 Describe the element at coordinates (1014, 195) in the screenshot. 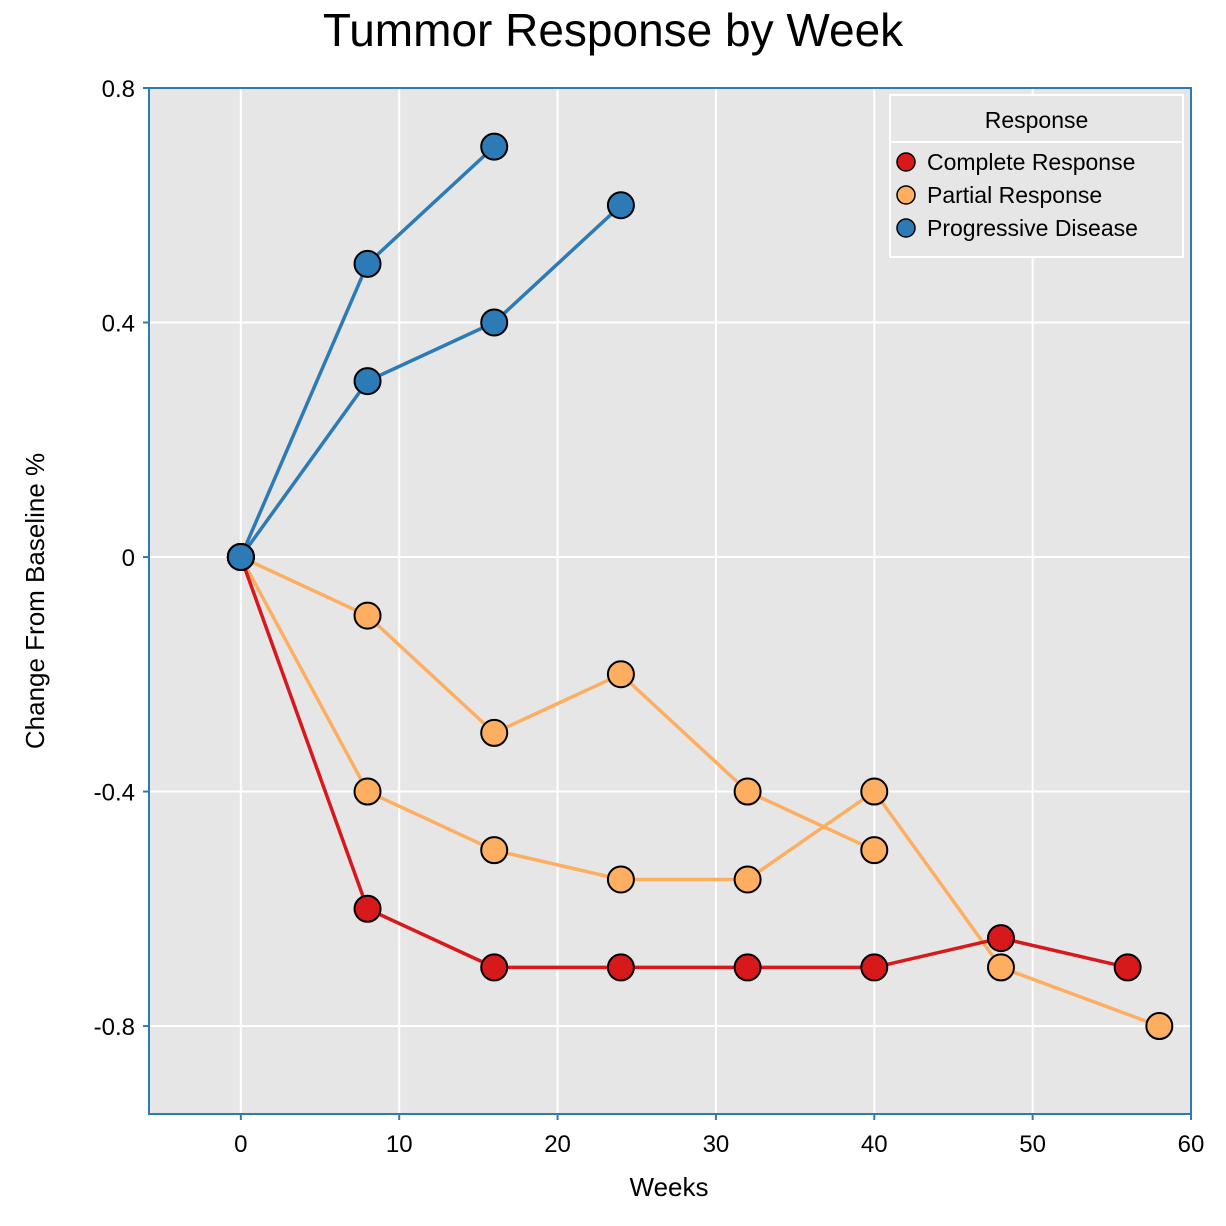

I see `legend-label: Partial Response` at that location.